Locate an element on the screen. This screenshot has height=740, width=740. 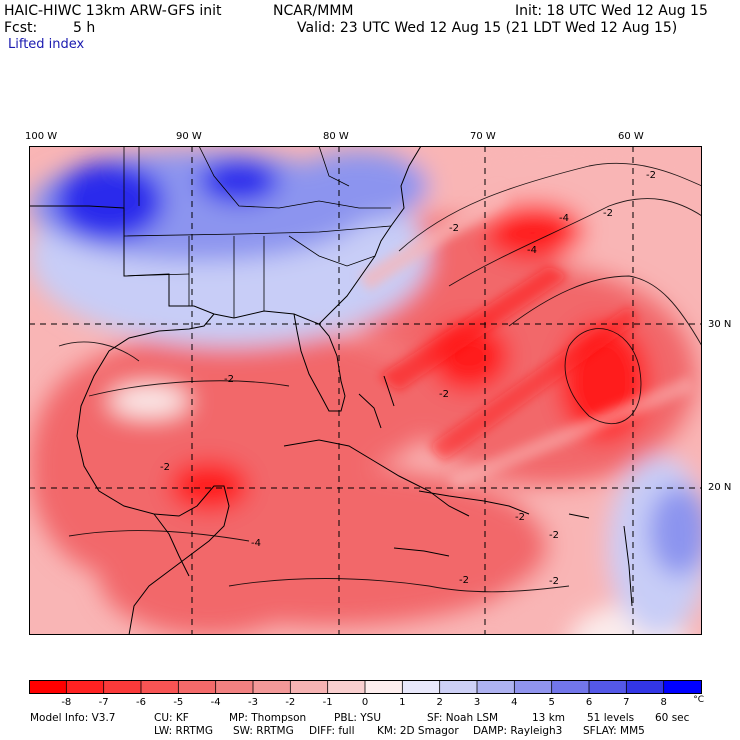
legend-colorbar: -8 -7 -6 -5 -4 -3 -2 -1 0 1 2 3 4 5 6 7 8 °C is located at coordinates (366, 693).